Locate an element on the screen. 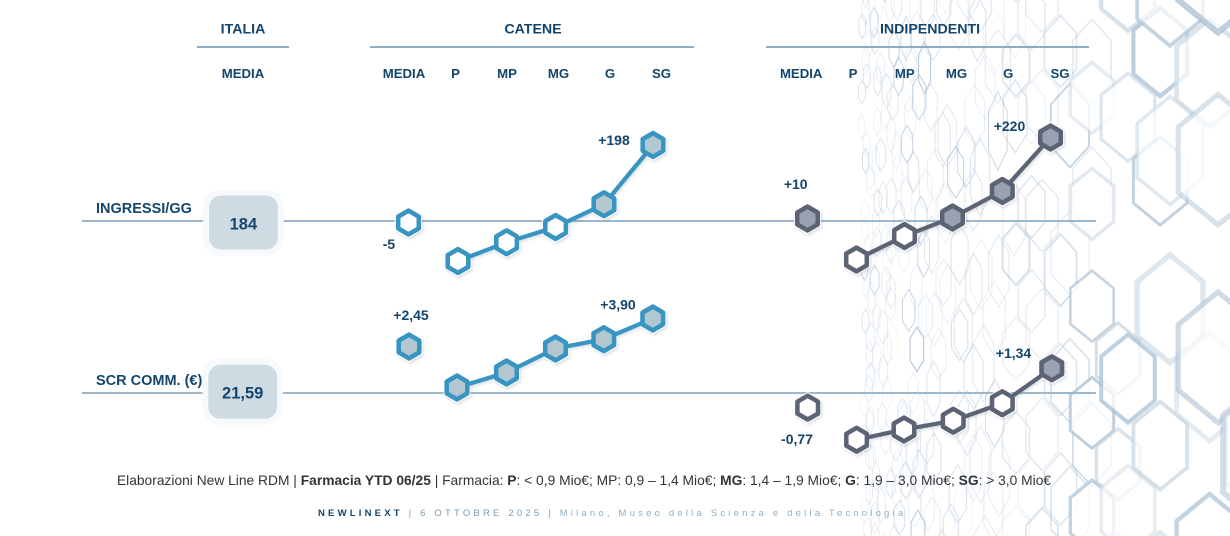 Image resolution: width=1230 pixels, height=536 pixels. svg-text: +3,90 is located at coordinates (618, 305).